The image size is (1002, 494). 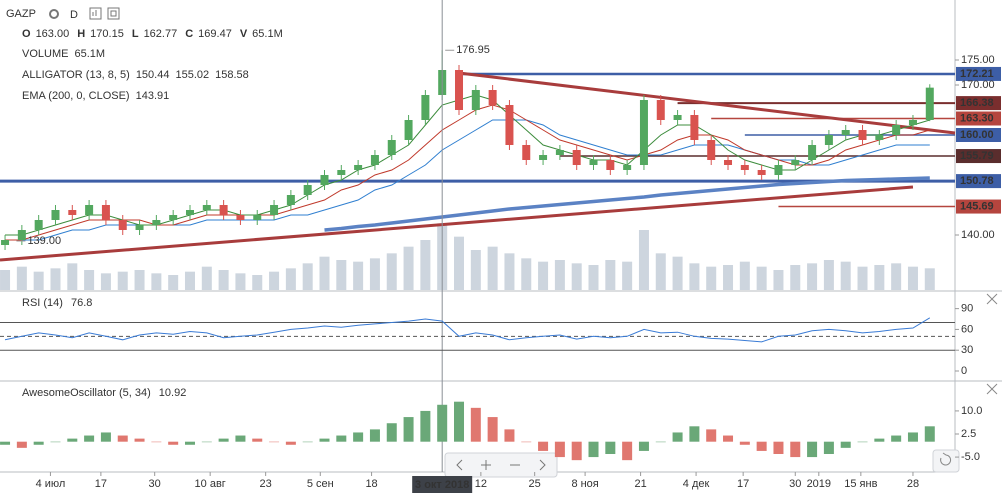 What do you see at coordinates (135, 34) in the screenshot?
I see `ohlc-key: L` at bounding box center [135, 34].